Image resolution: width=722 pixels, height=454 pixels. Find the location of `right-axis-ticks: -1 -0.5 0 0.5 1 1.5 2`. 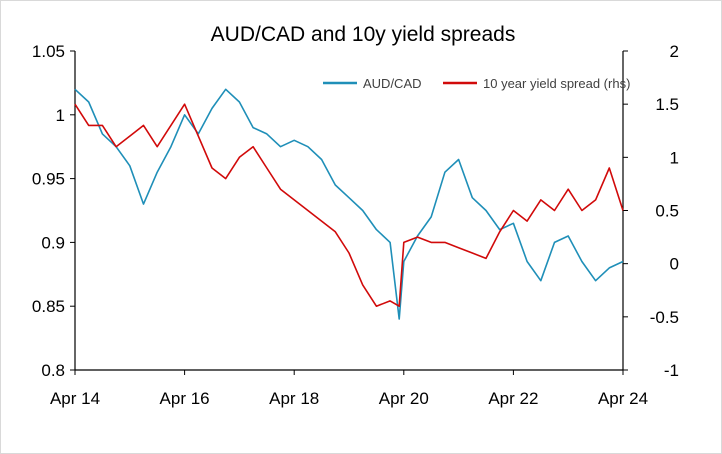

right-axis-ticks: -1 -0.5 0 0.5 1 1.5 2 is located at coordinates (651, 211).